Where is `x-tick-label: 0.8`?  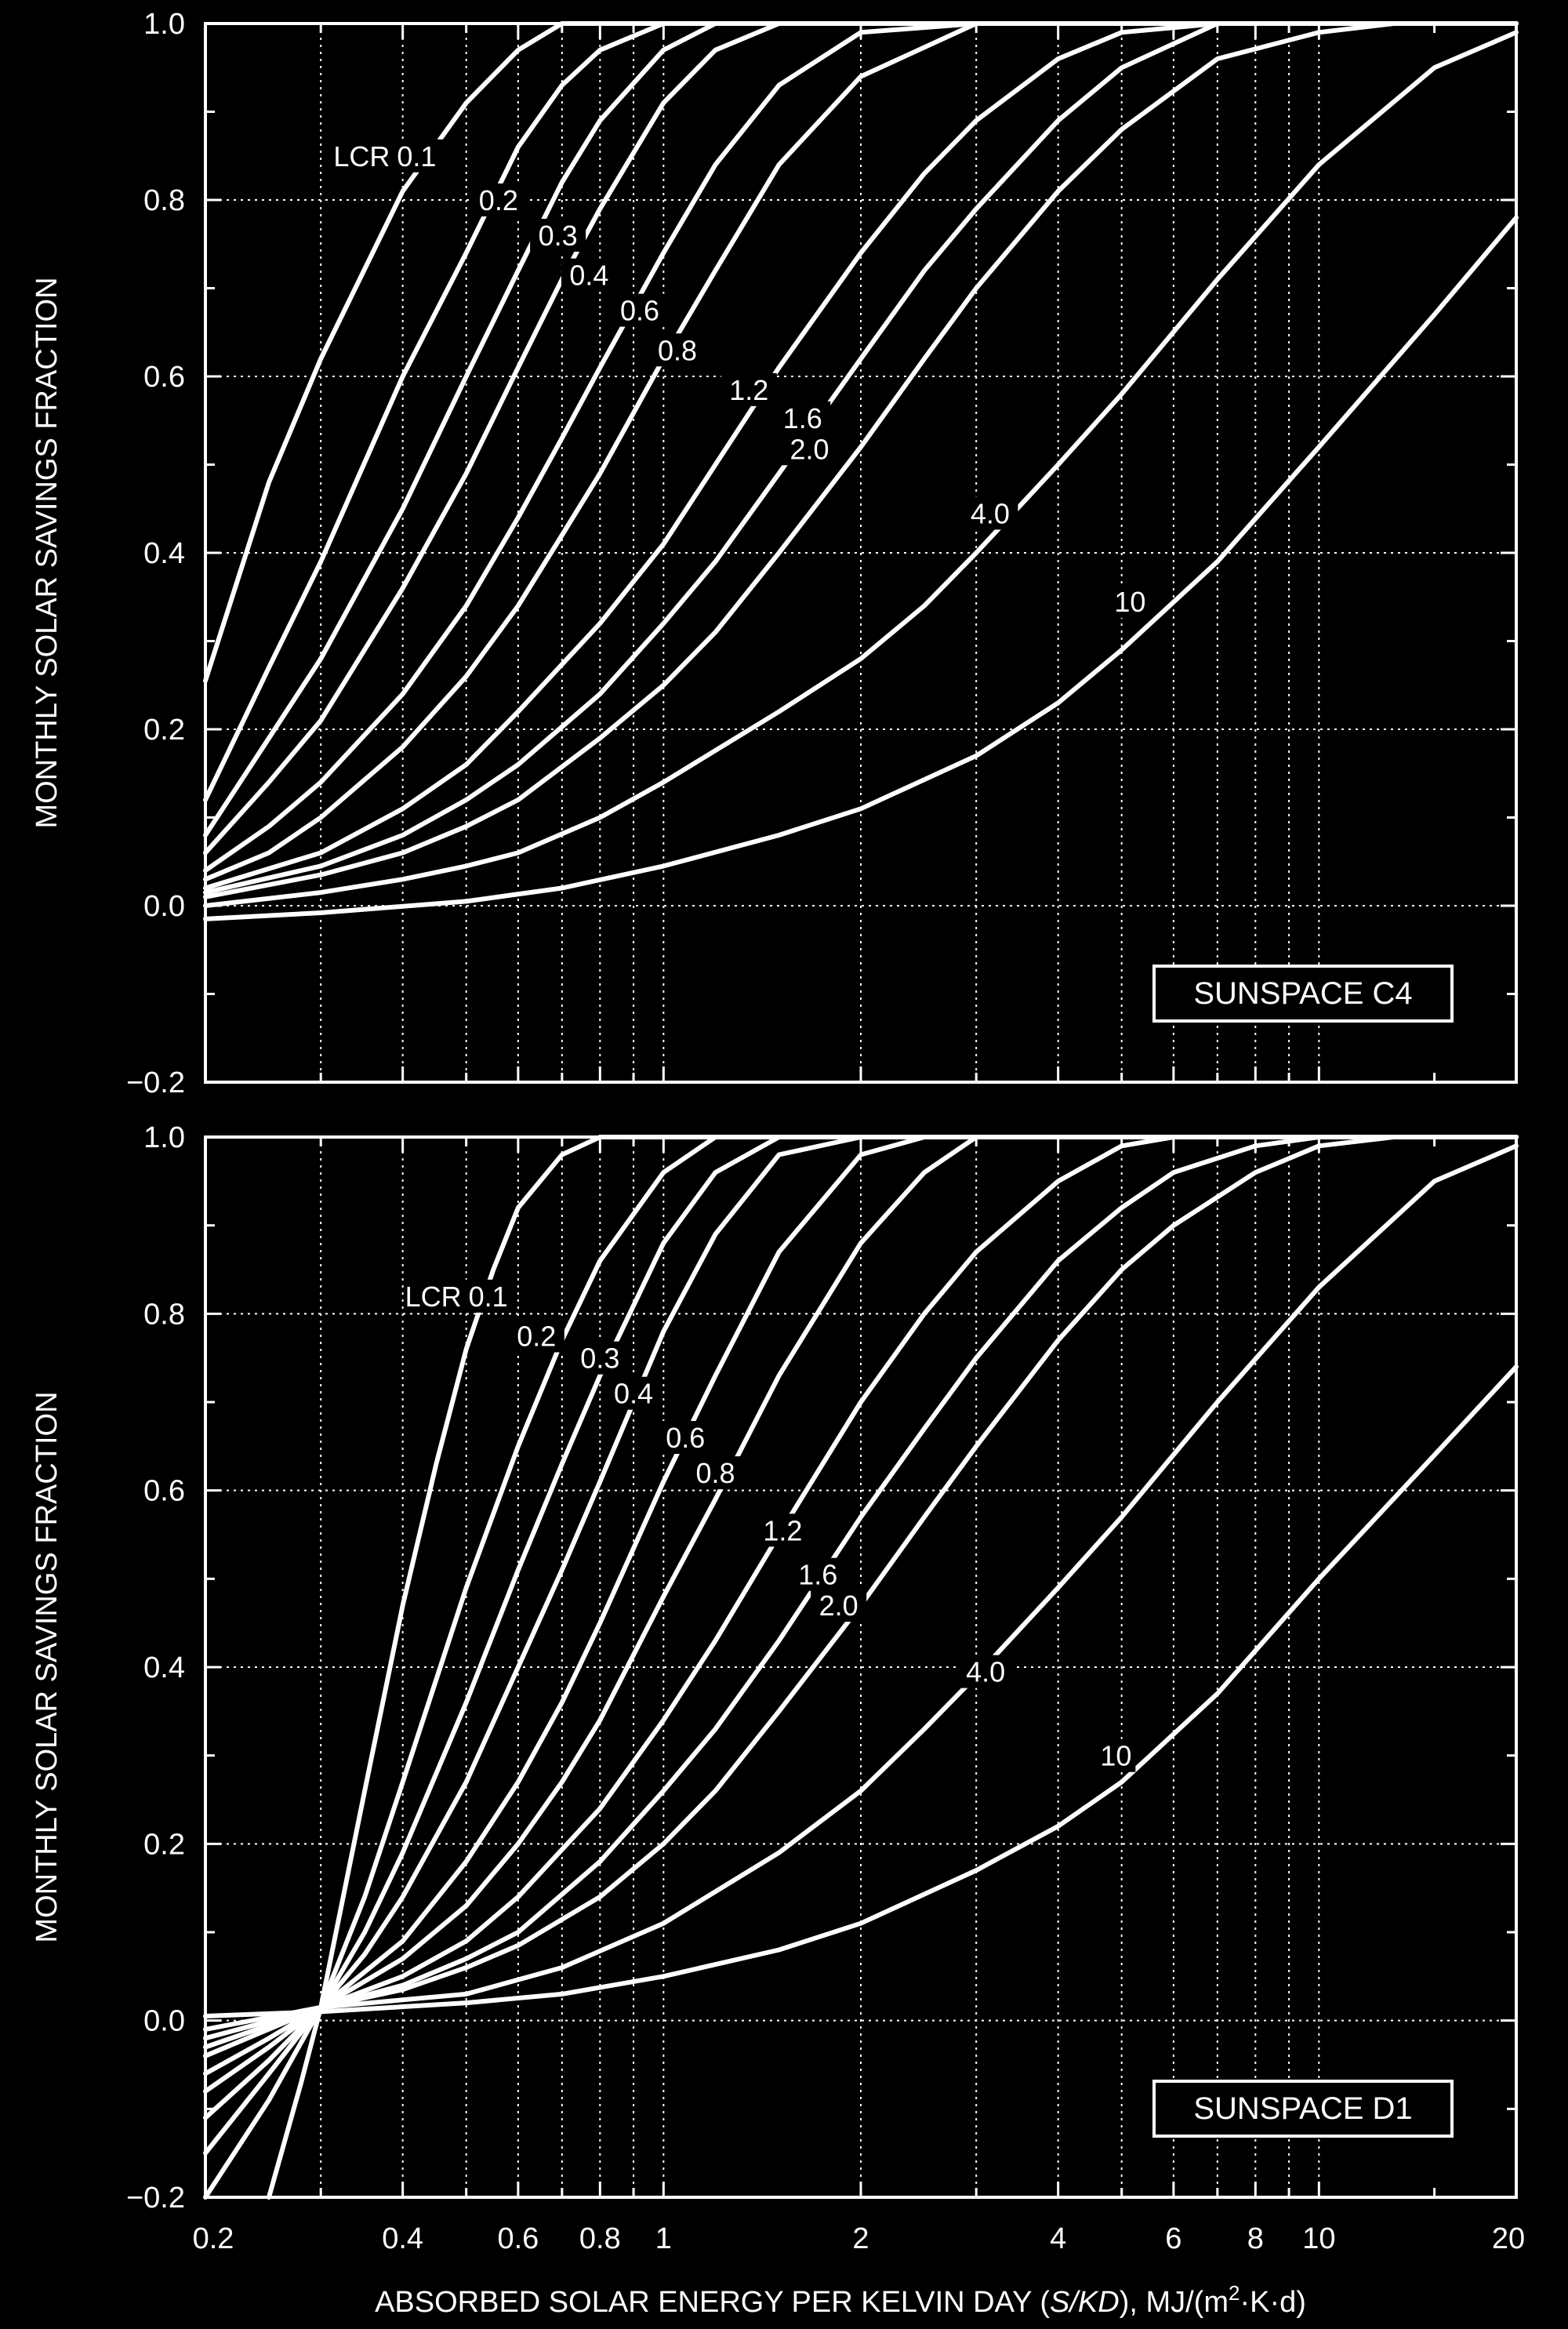 x-tick-label: 0.8 is located at coordinates (600, 2238).